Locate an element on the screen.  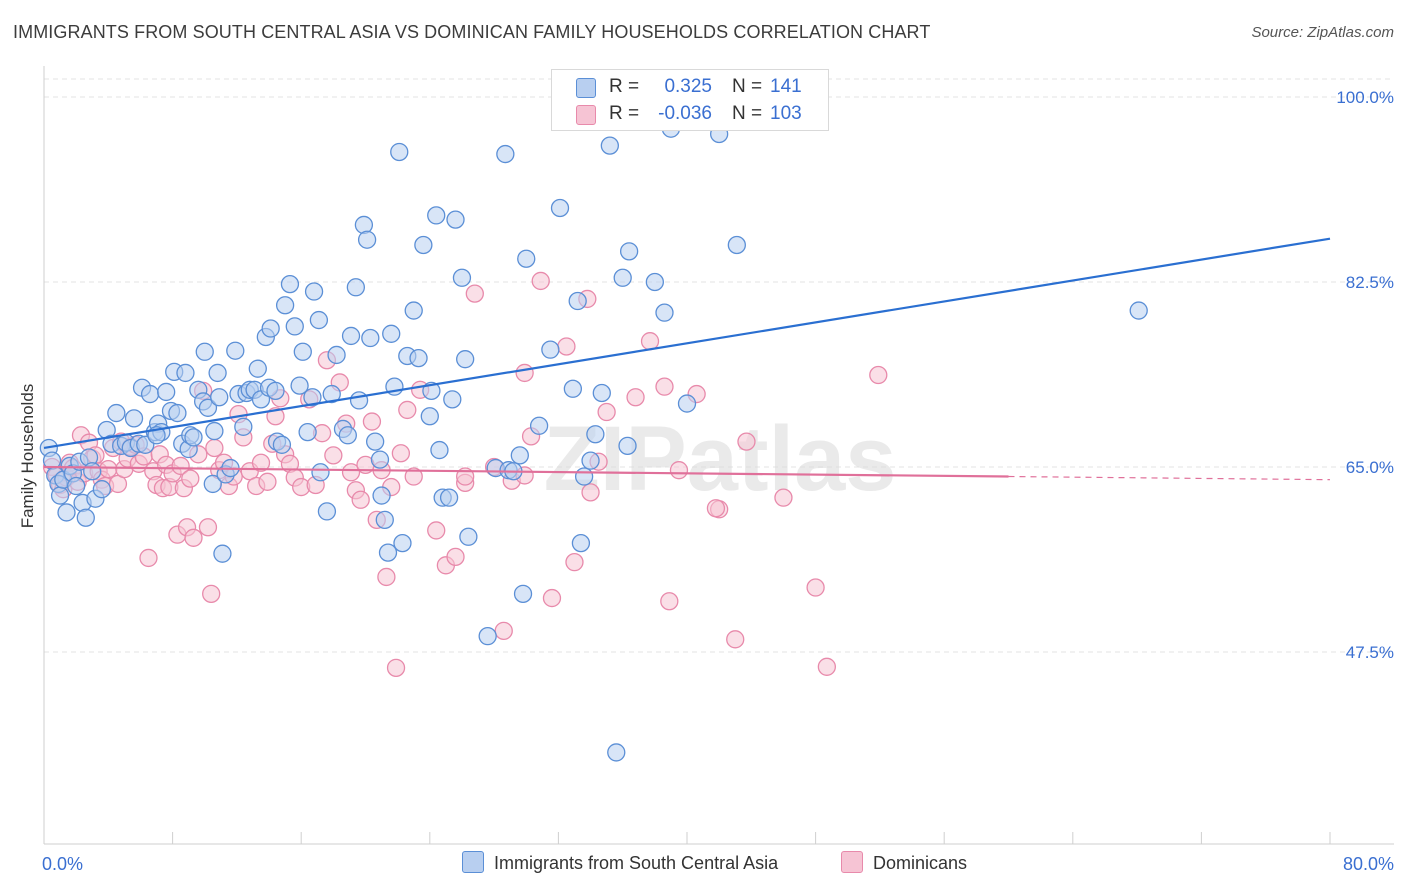
y-tick-label: 100.0% is located at coordinates (1365, 97).